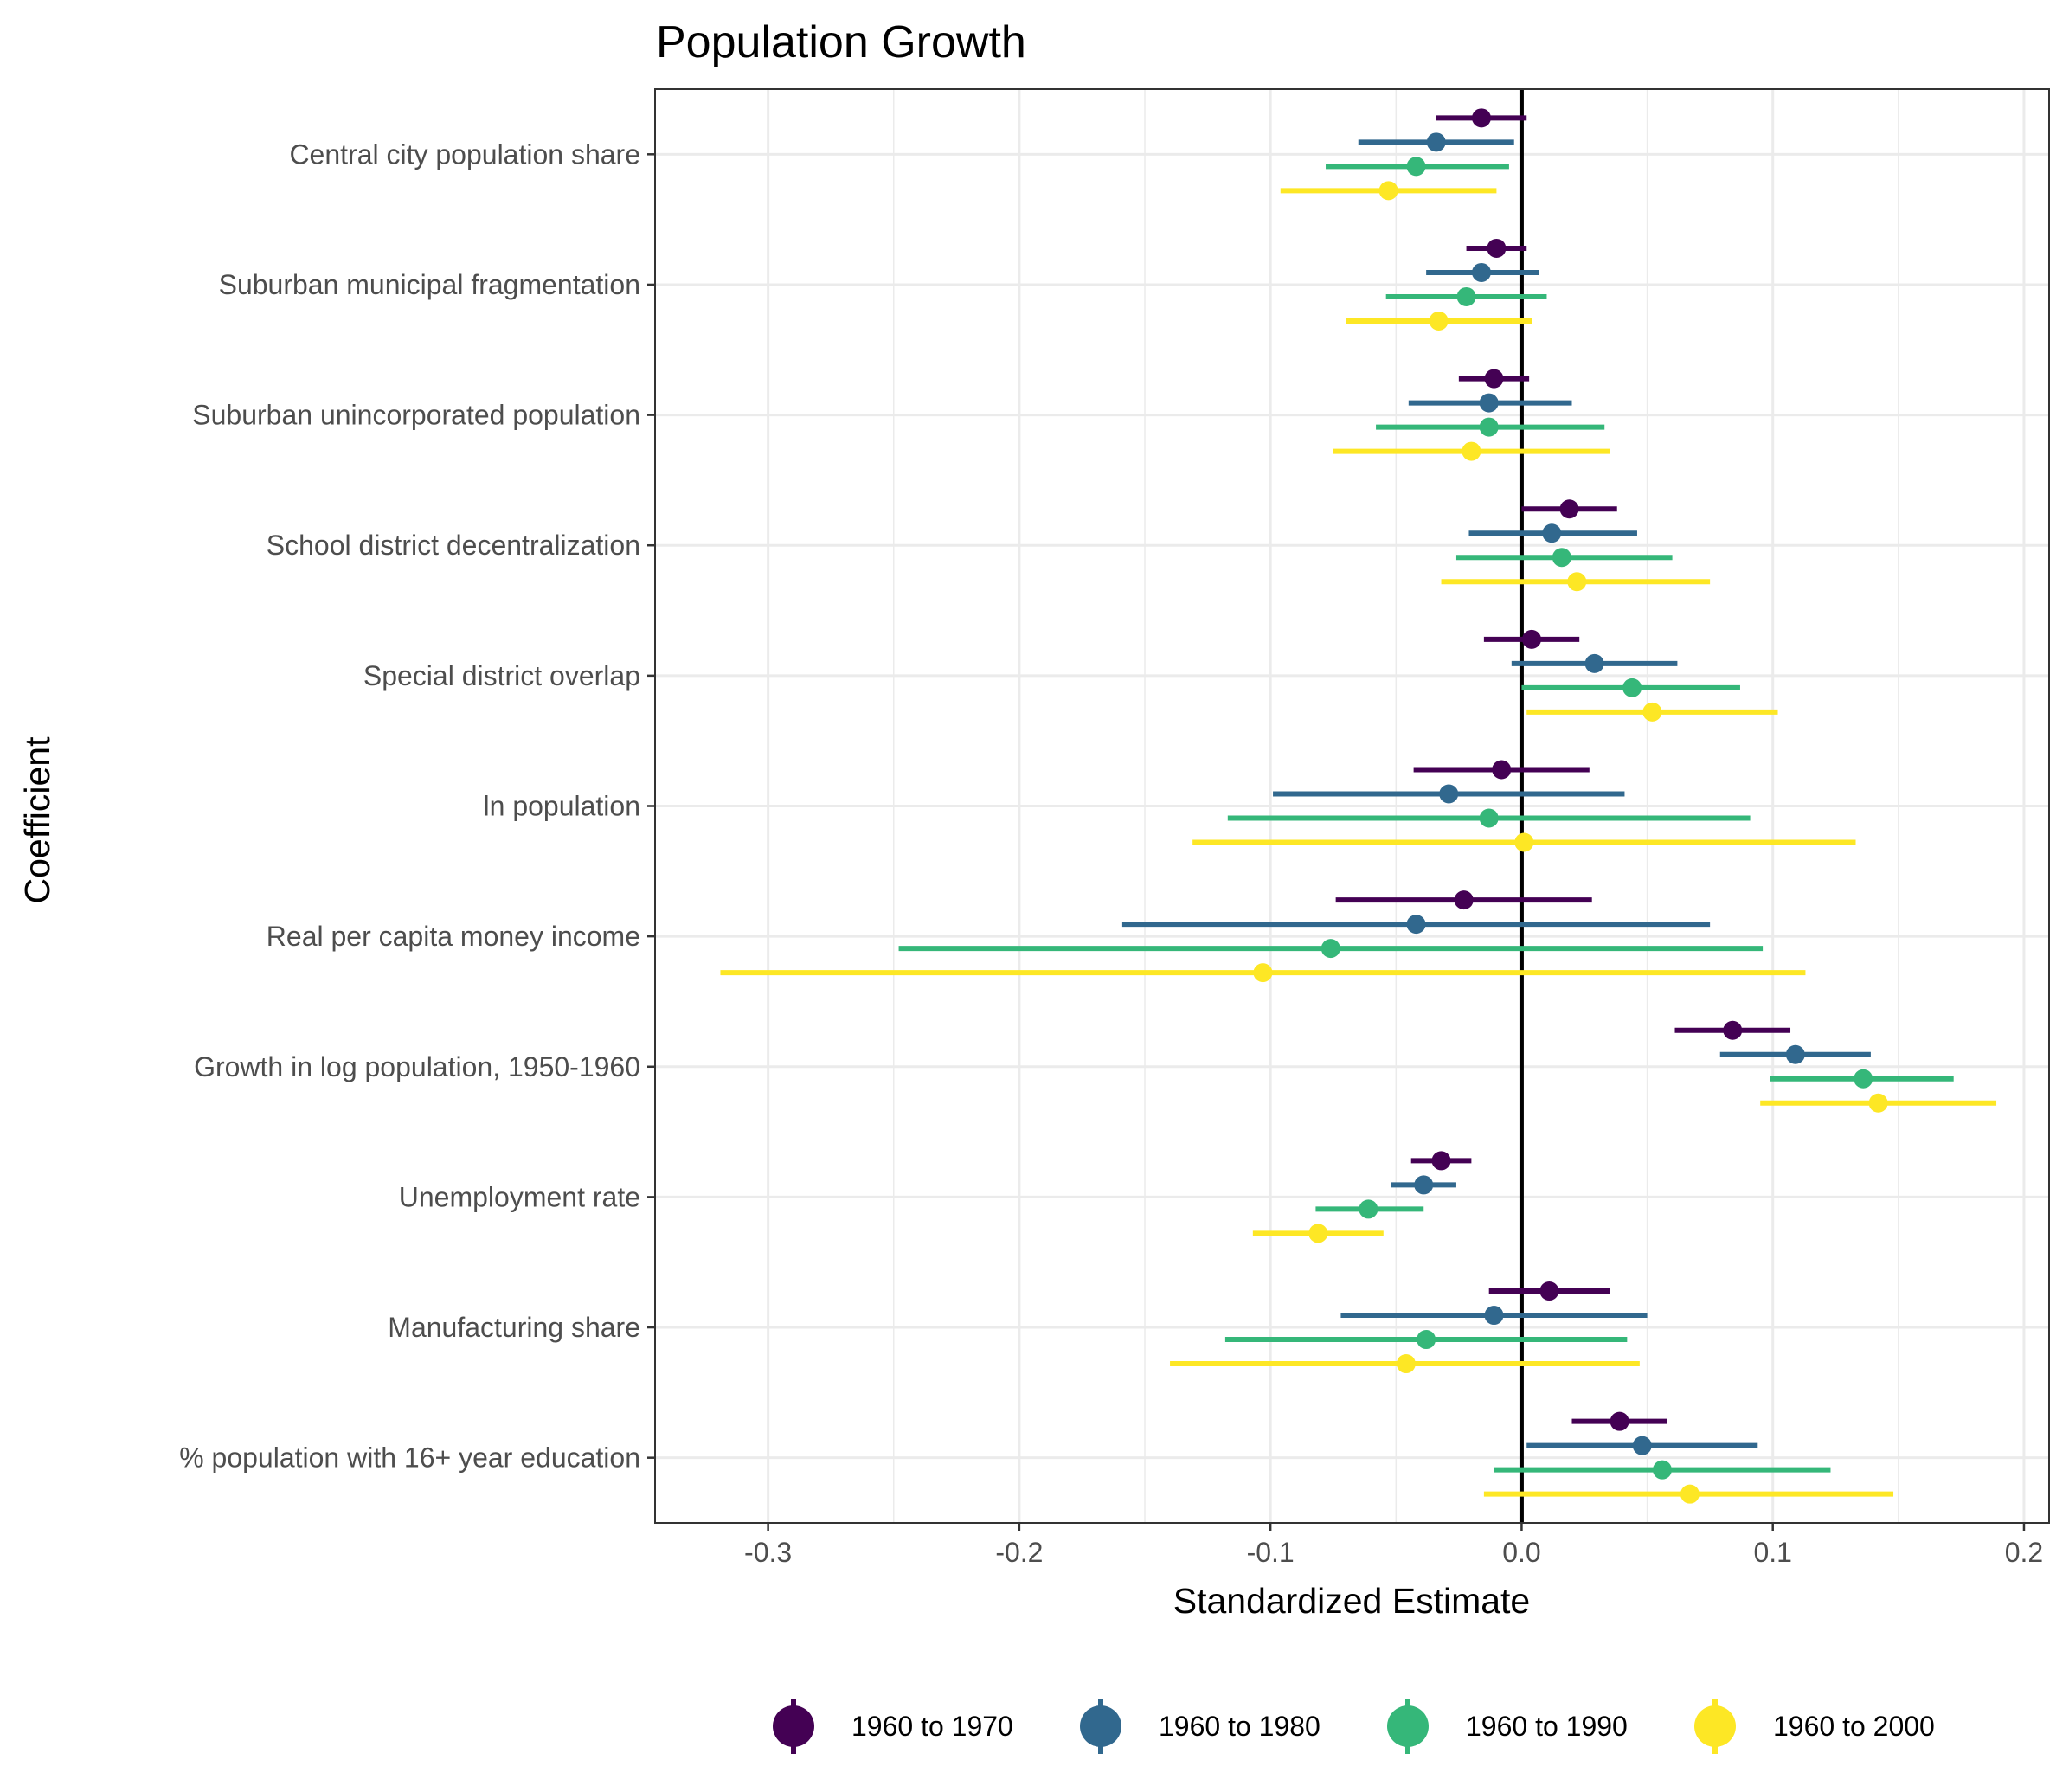 Image resolution: width=2069 pixels, height=1792 pixels. I want to click on y-tick-label: Growth in log population, 1950-1960, so click(417, 1066).